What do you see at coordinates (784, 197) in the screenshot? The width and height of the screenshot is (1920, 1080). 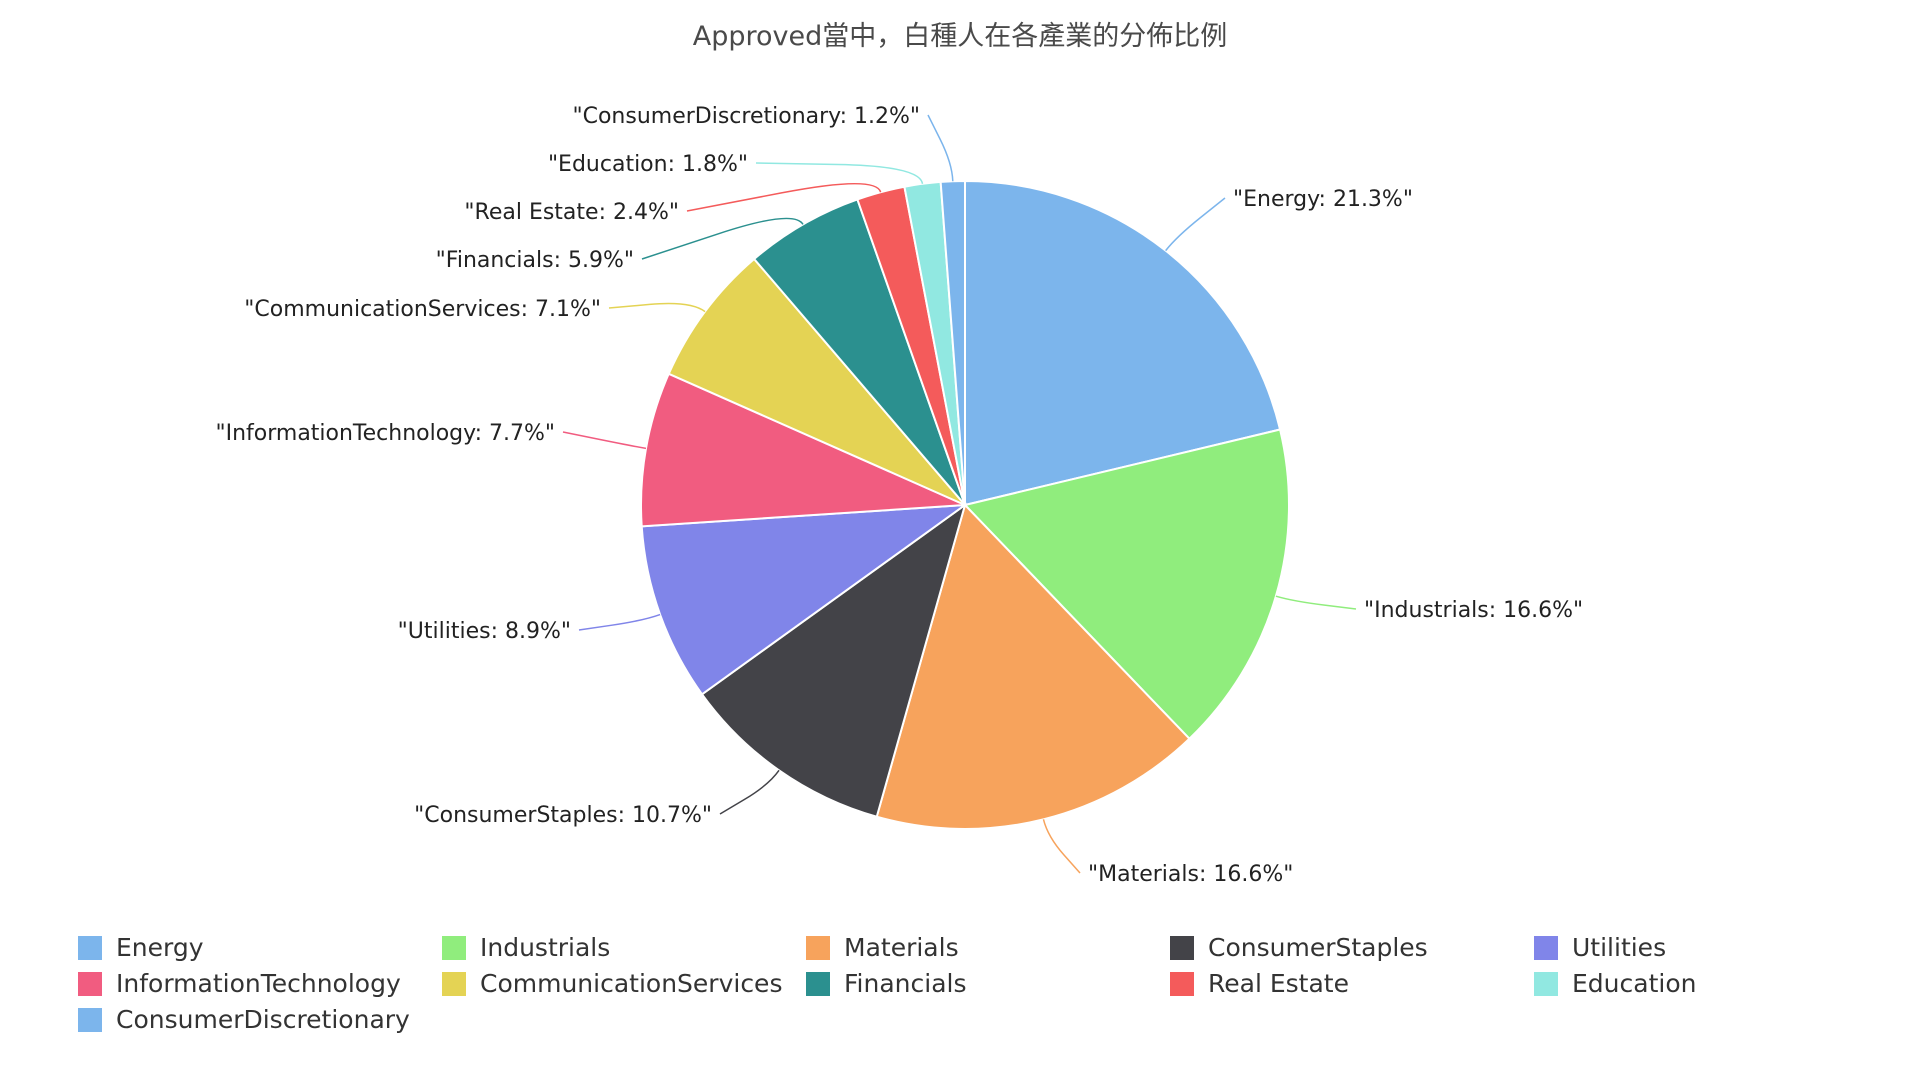 I see `connector-real-estate` at bounding box center [784, 197].